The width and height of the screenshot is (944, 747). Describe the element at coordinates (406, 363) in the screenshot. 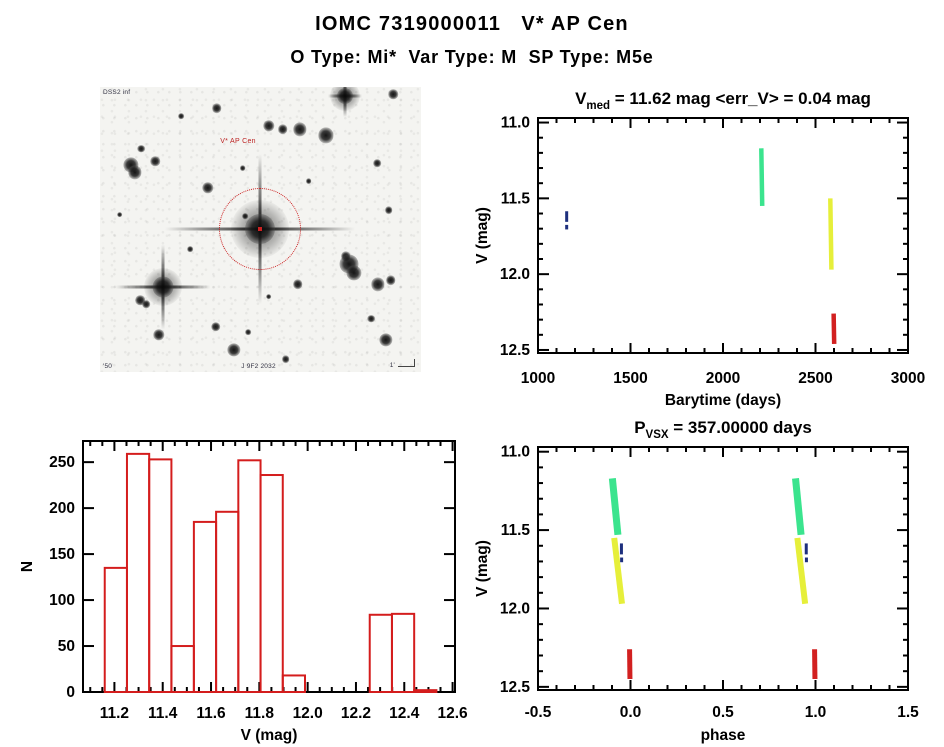

I see `scale-bar-icon` at that location.